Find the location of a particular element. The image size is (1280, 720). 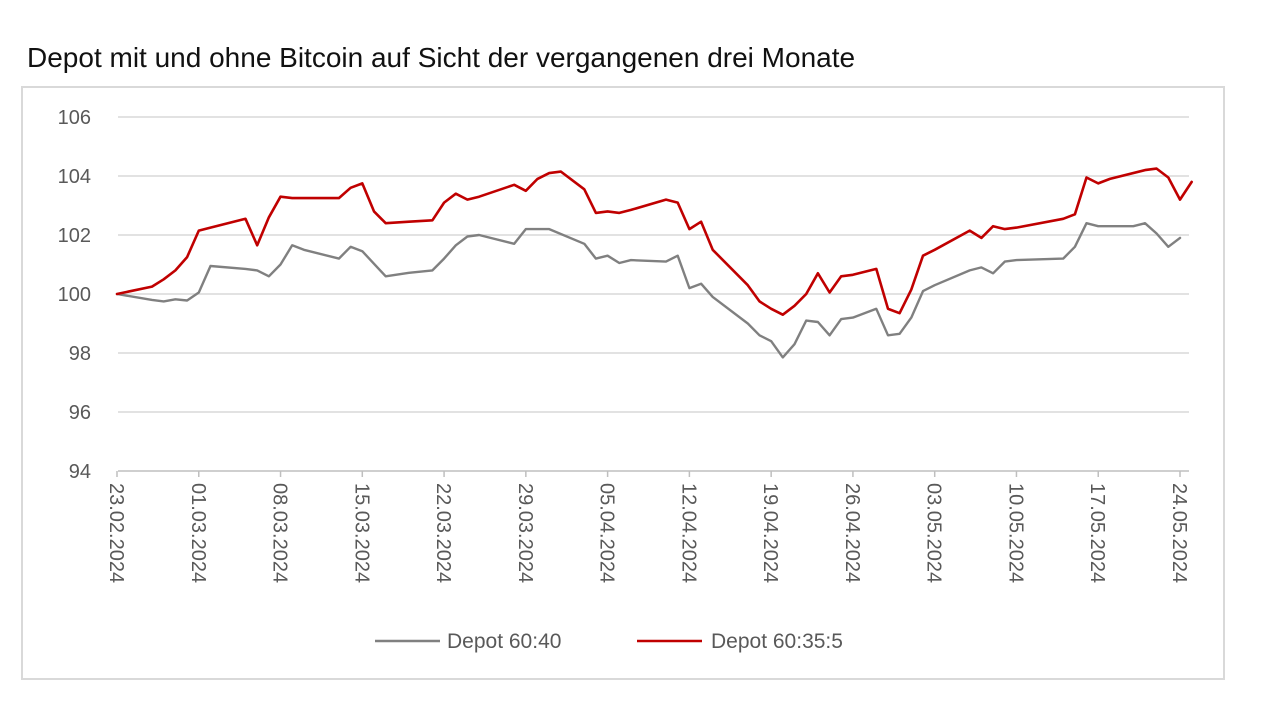

x-tick-label: 22.03.2024 is located at coordinates (443, 533).